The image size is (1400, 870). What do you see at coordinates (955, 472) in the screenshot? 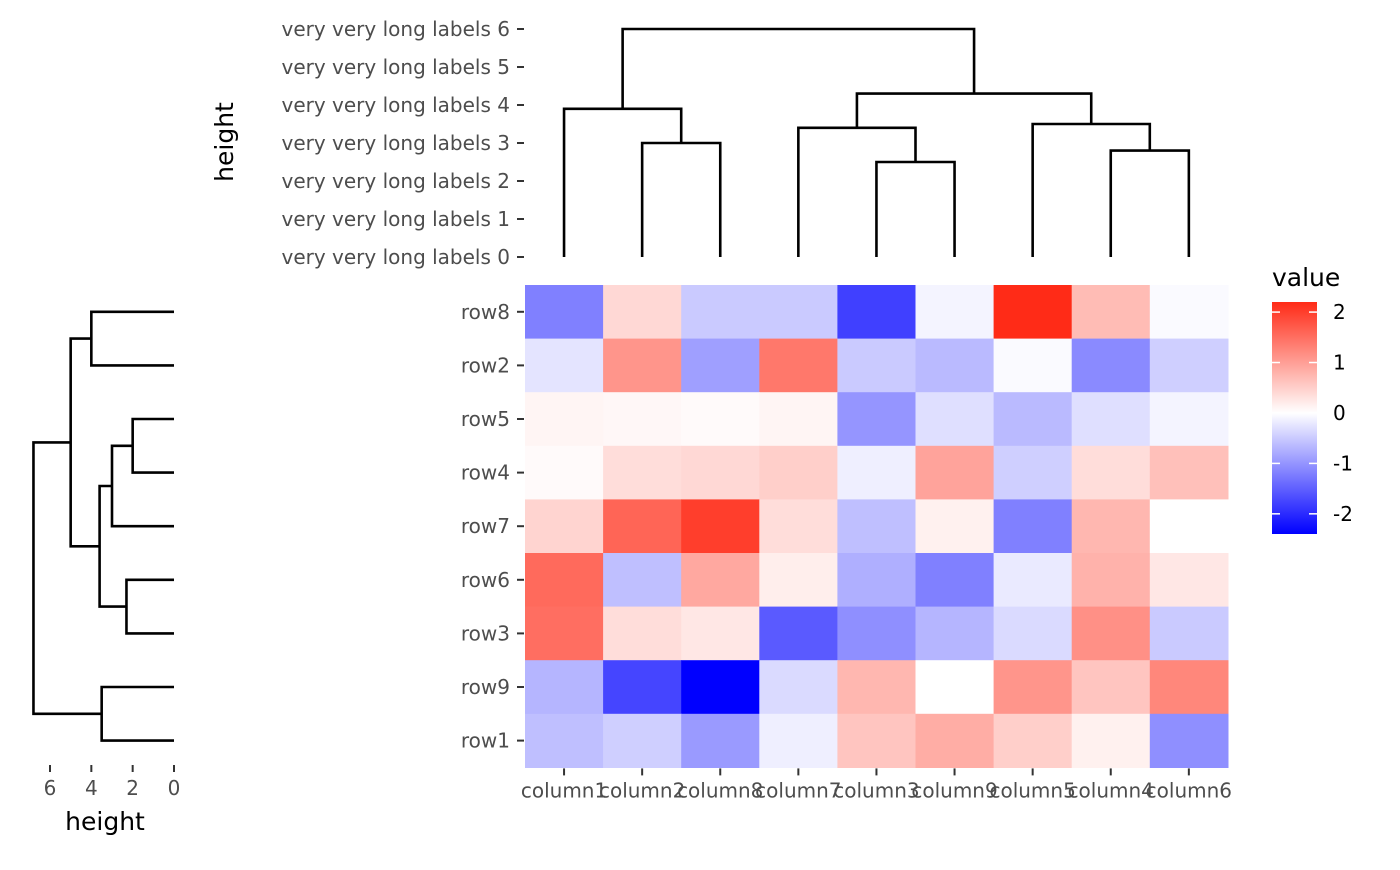
I see `heatmap-cell-row4-column9` at bounding box center [955, 472].